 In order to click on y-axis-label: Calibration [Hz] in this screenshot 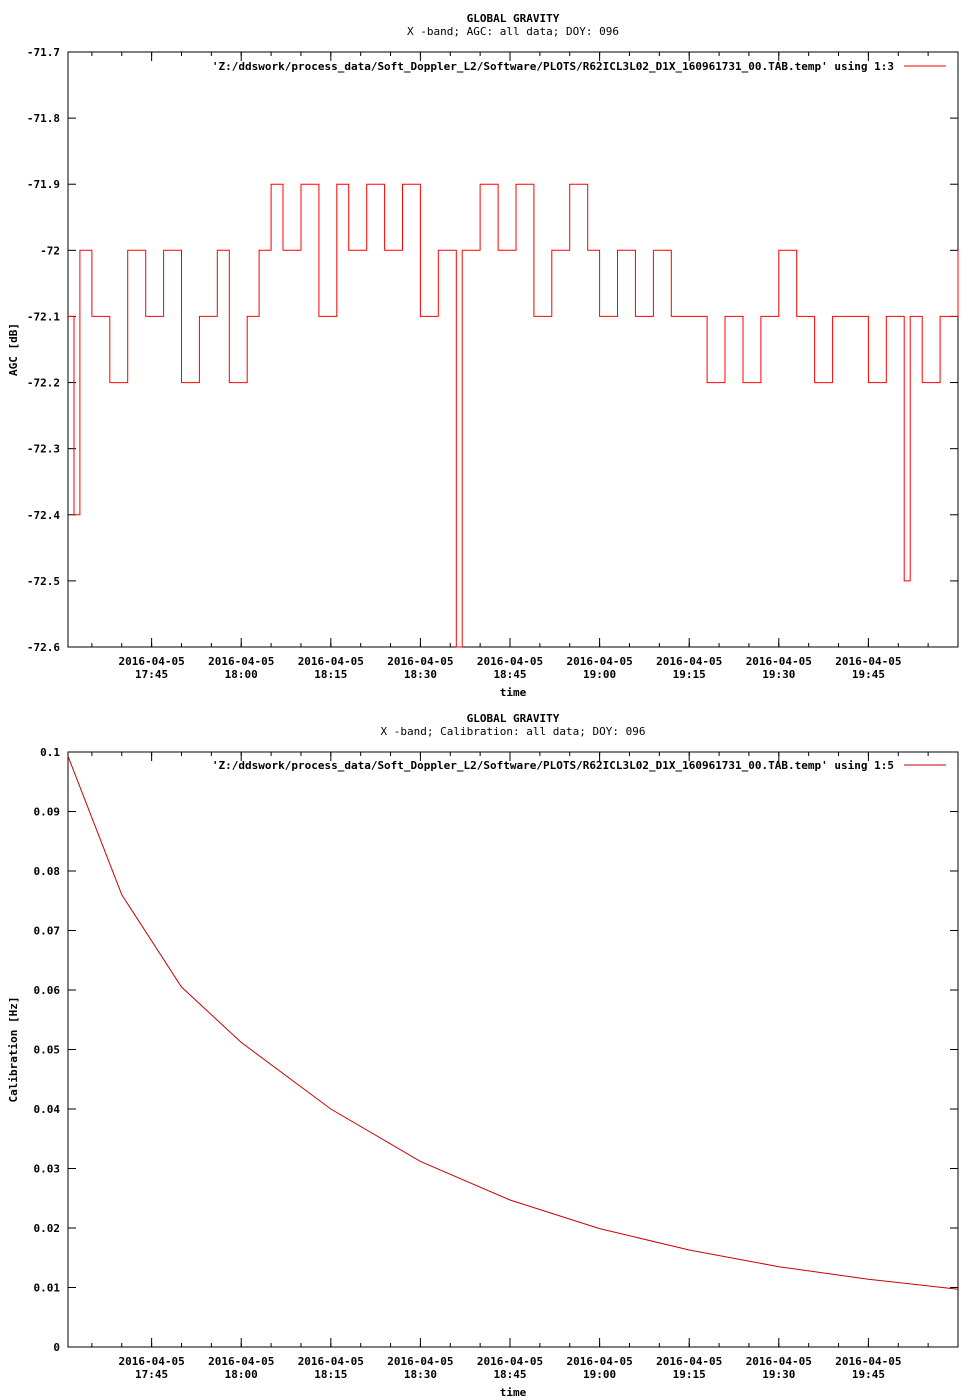, I will do `click(13, 1050)`.